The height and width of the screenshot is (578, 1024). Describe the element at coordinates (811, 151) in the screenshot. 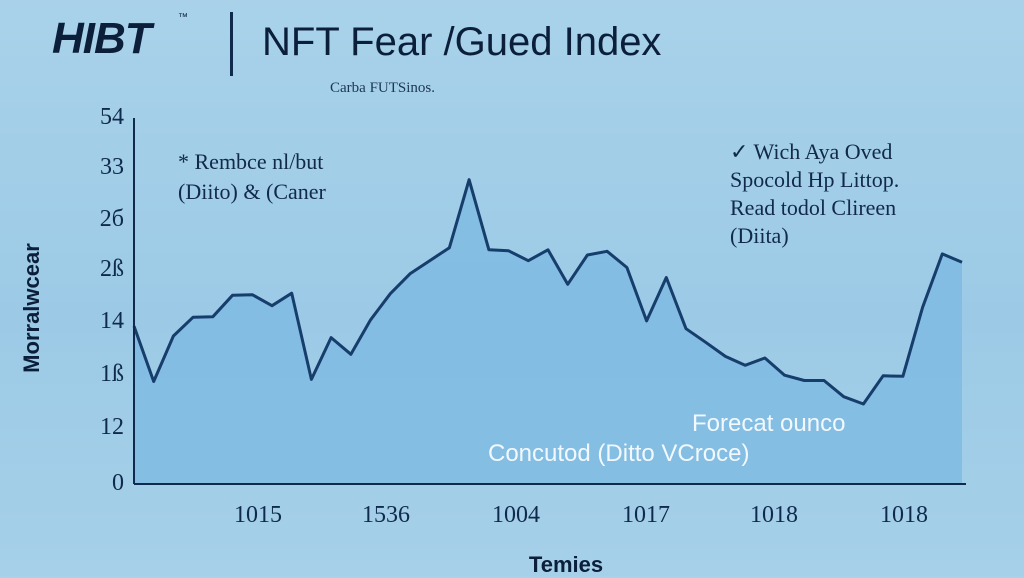

I see `annotation-right-line1: ✓ Wich Aya Oved` at that location.